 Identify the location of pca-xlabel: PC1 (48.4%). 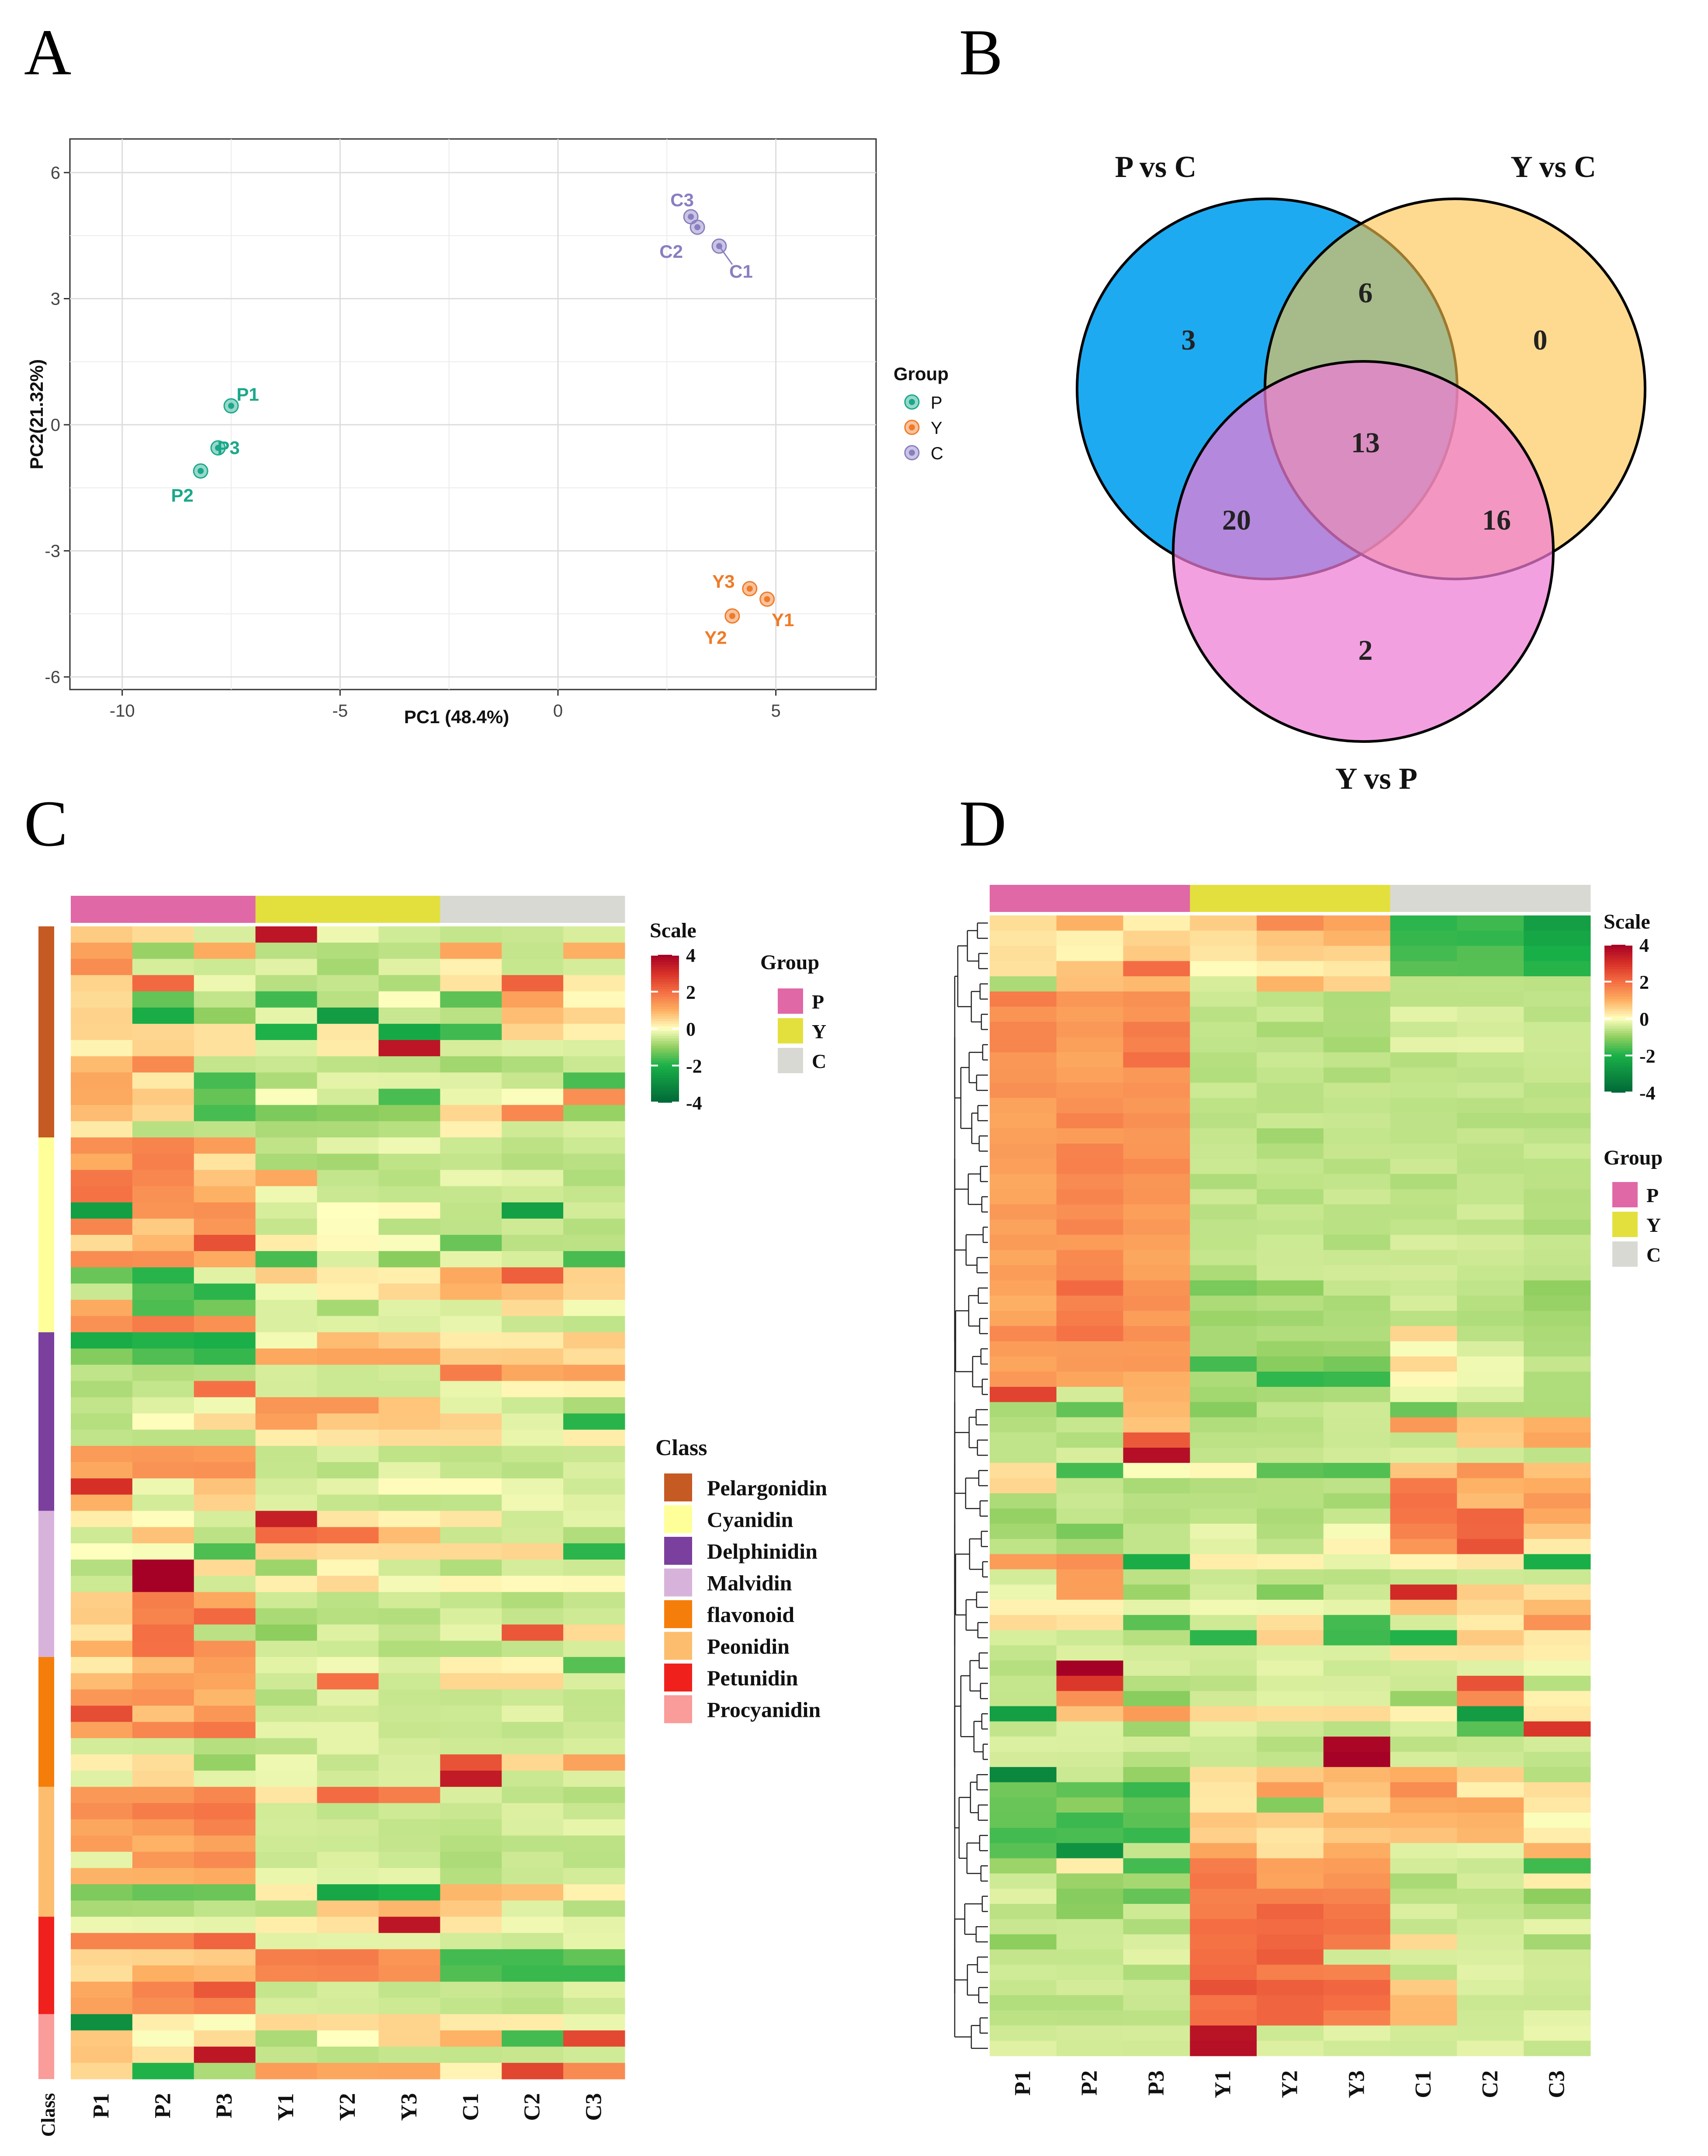
(456, 717).